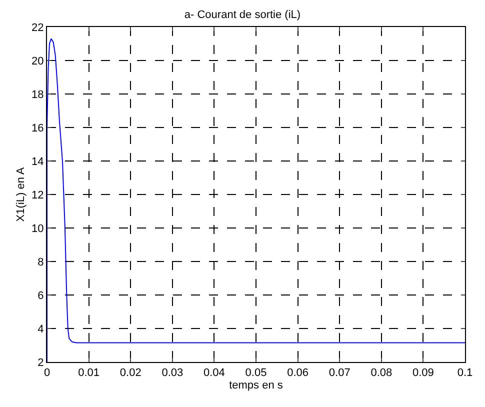 The image size is (485, 407). I want to click on y-axis-title: X1(iL) en A, so click(21, 194).